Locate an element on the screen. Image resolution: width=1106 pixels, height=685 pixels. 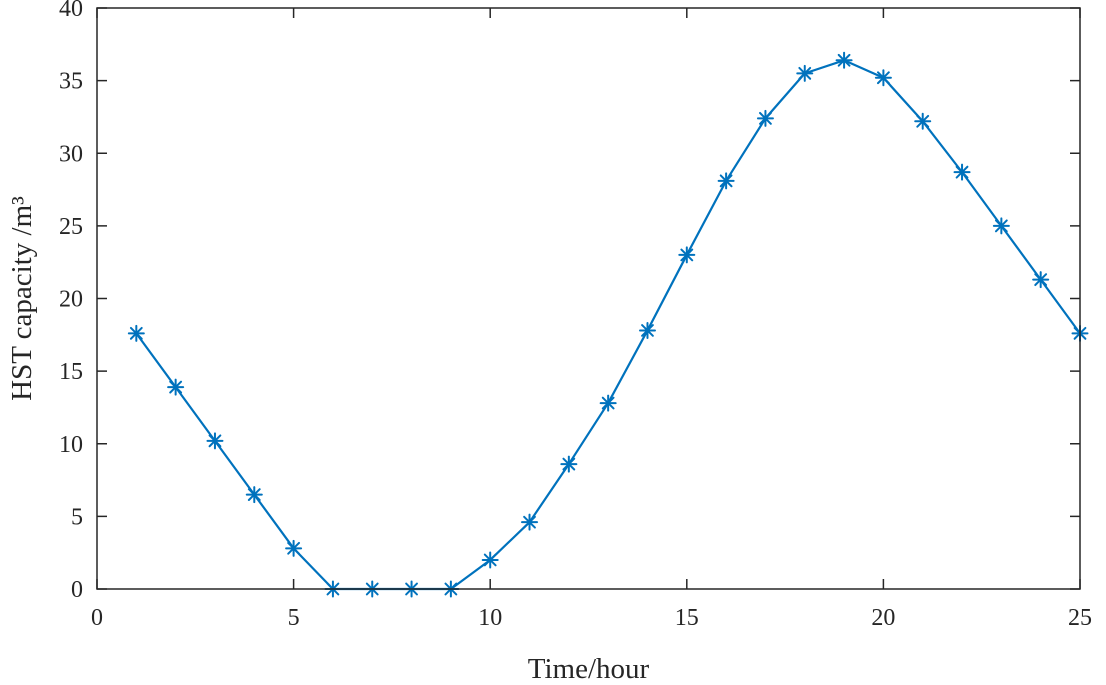
y-tick-label: 25 is located at coordinates (71, 227).